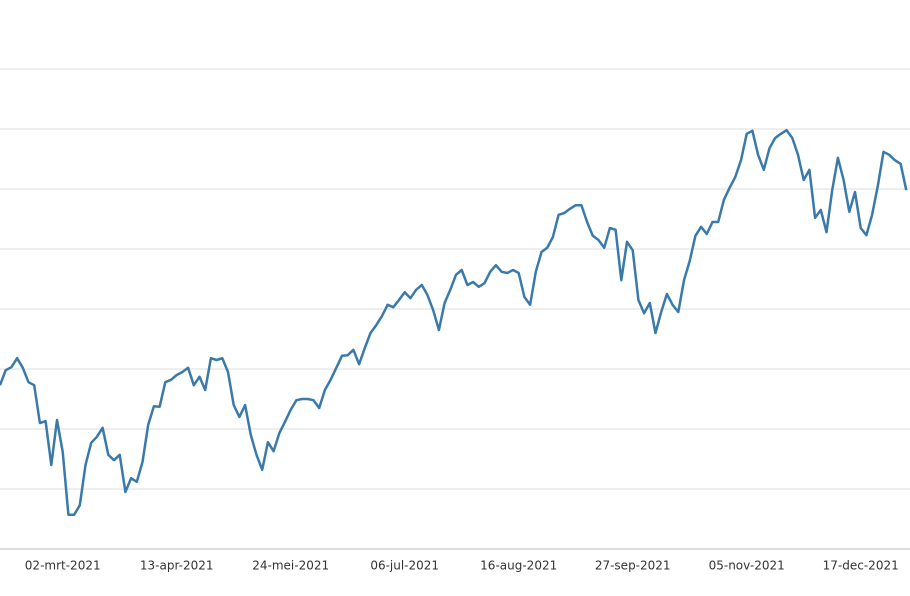  I want to click on x-tick-label: 17-dec-2021, so click(861, 566).